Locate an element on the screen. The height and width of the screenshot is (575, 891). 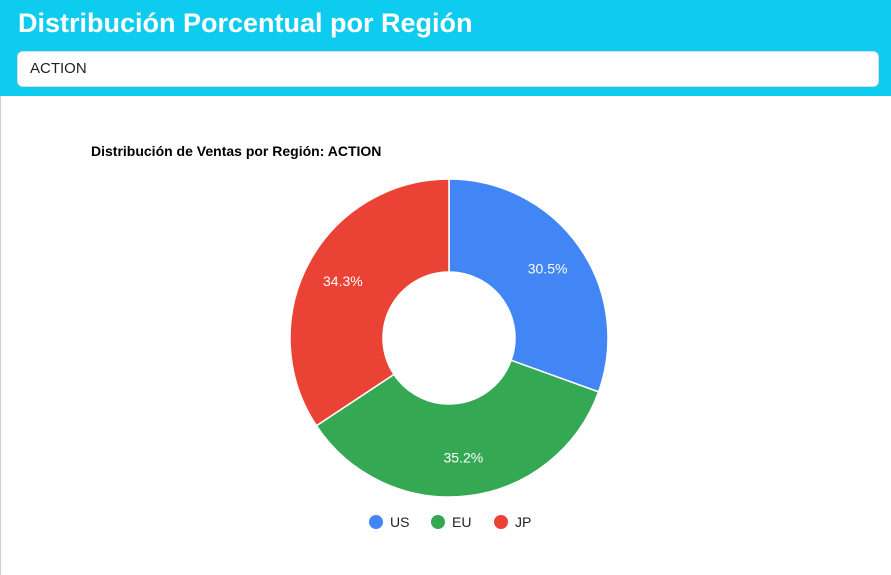
legend-item-eu: EU is located at coordinates (451, 522).